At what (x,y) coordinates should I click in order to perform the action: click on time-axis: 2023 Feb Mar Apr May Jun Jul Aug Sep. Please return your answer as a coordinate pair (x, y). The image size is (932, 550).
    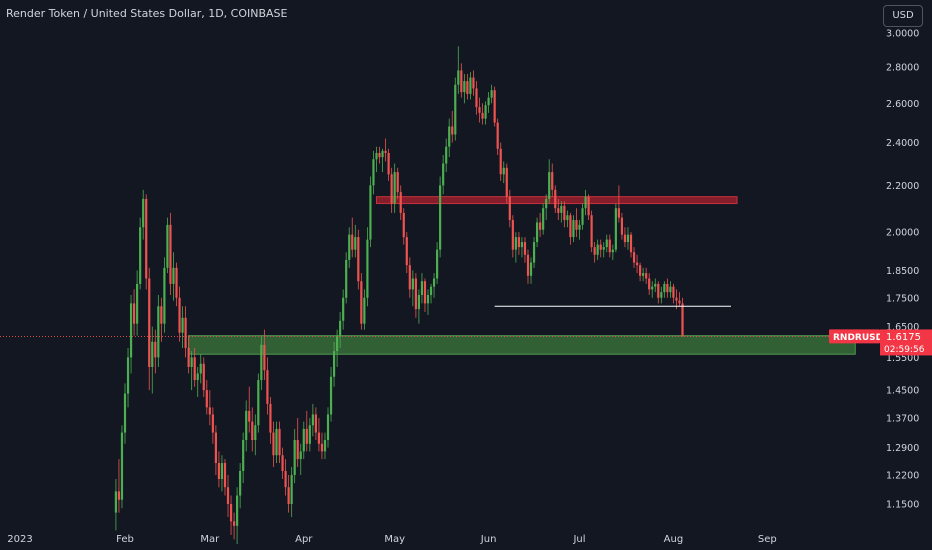
    Looking at the image, I should click on (392, 539).